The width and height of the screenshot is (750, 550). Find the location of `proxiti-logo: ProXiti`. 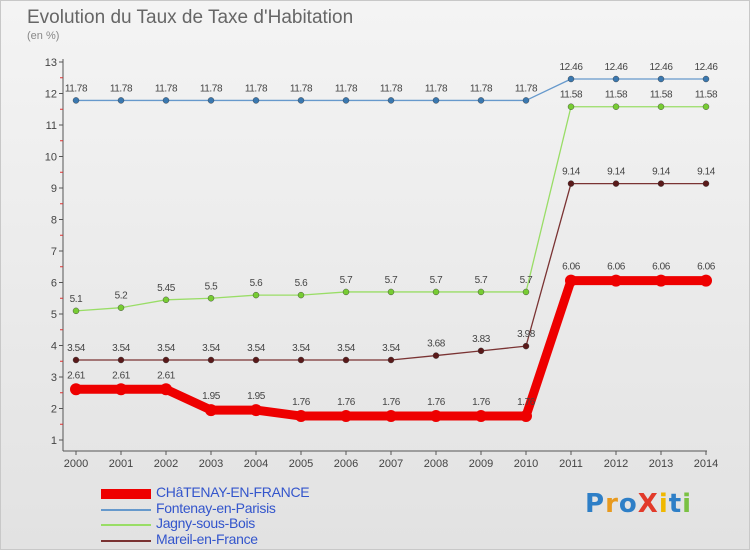

proxiti-logo: ProXiti is located at coordinates (638, 504).